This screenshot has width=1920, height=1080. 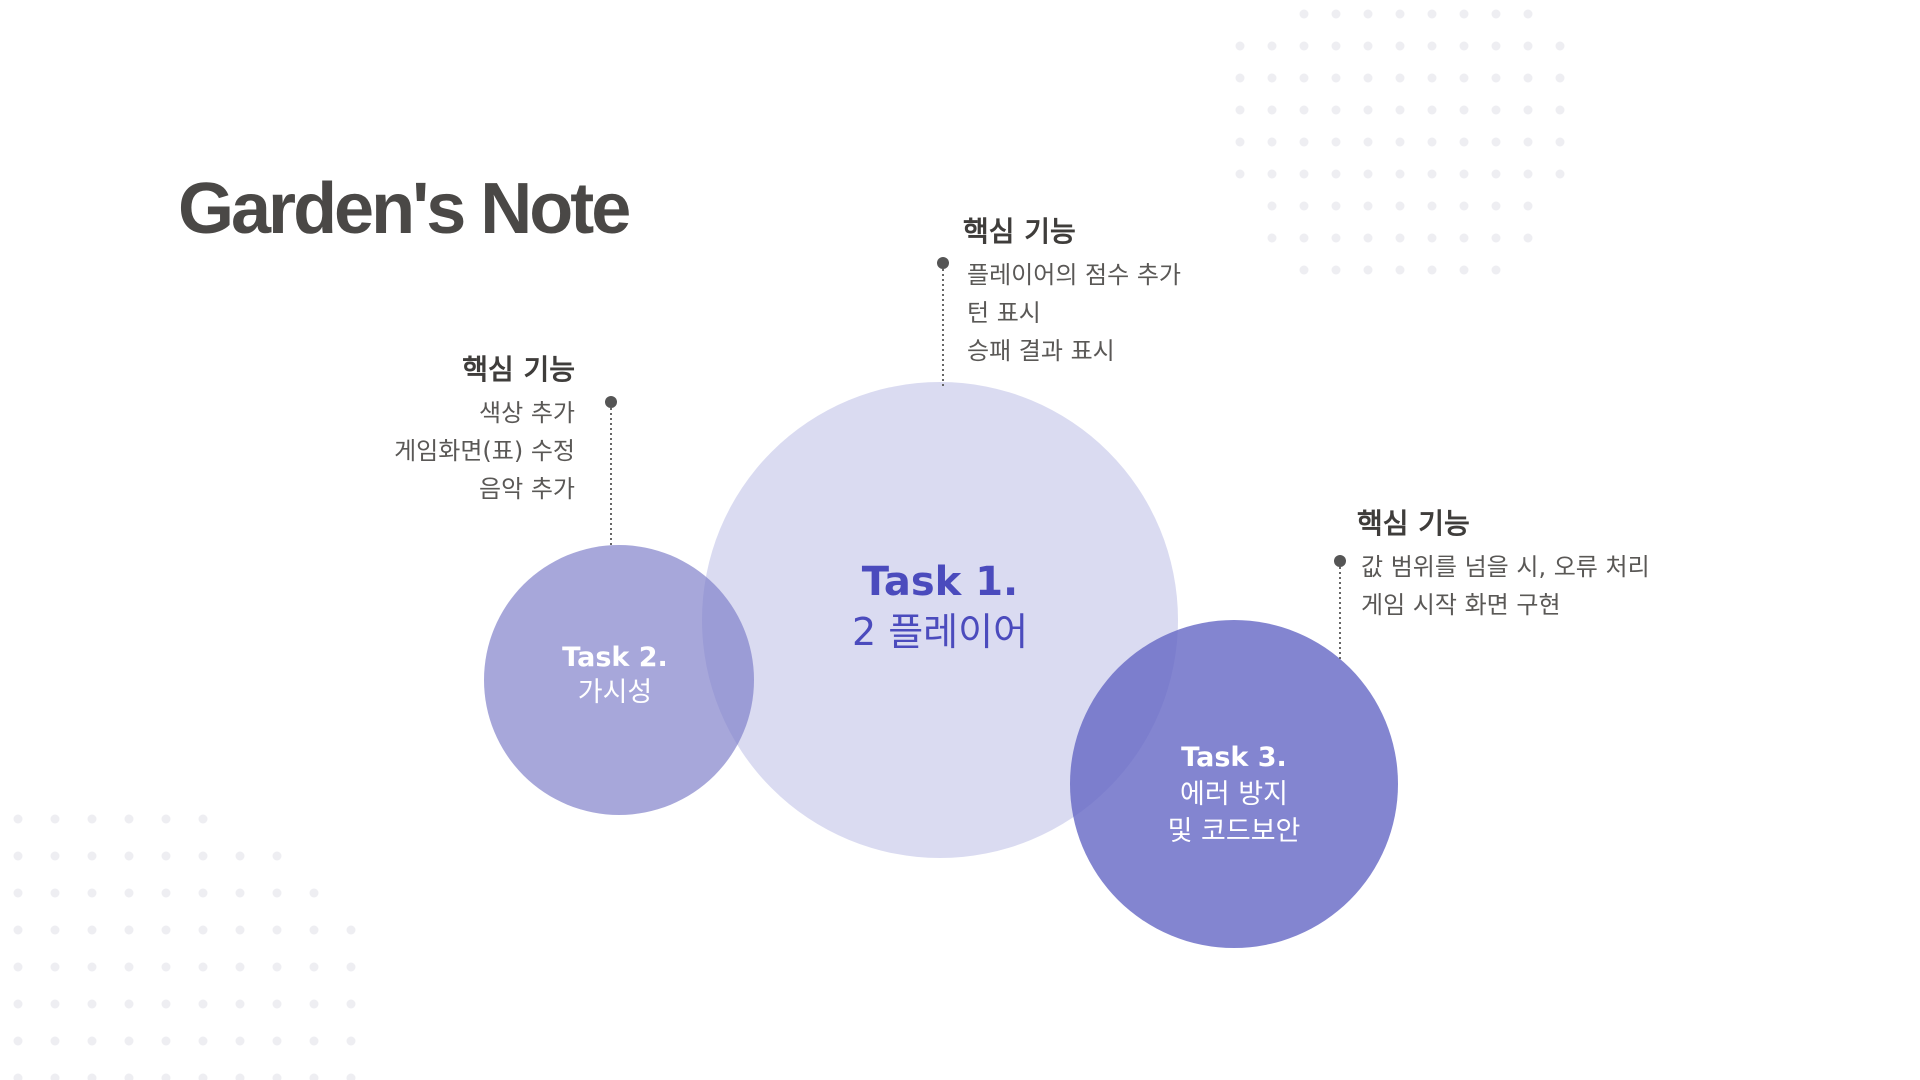 I want to click on connector-dot-icon, so click(x=1340, y=561).